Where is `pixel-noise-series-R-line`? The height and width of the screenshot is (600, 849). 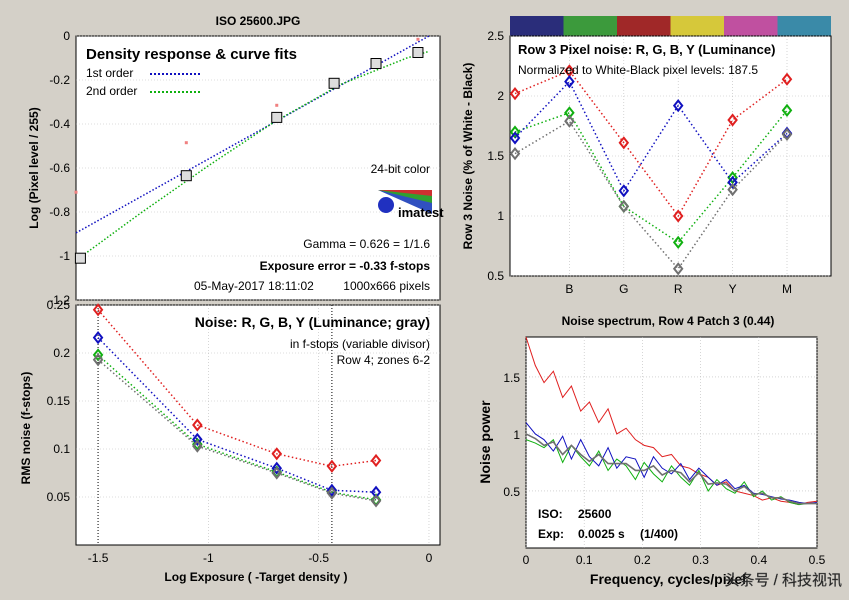
pixel-noise-series-R-line is located at coordinates (651, 143).